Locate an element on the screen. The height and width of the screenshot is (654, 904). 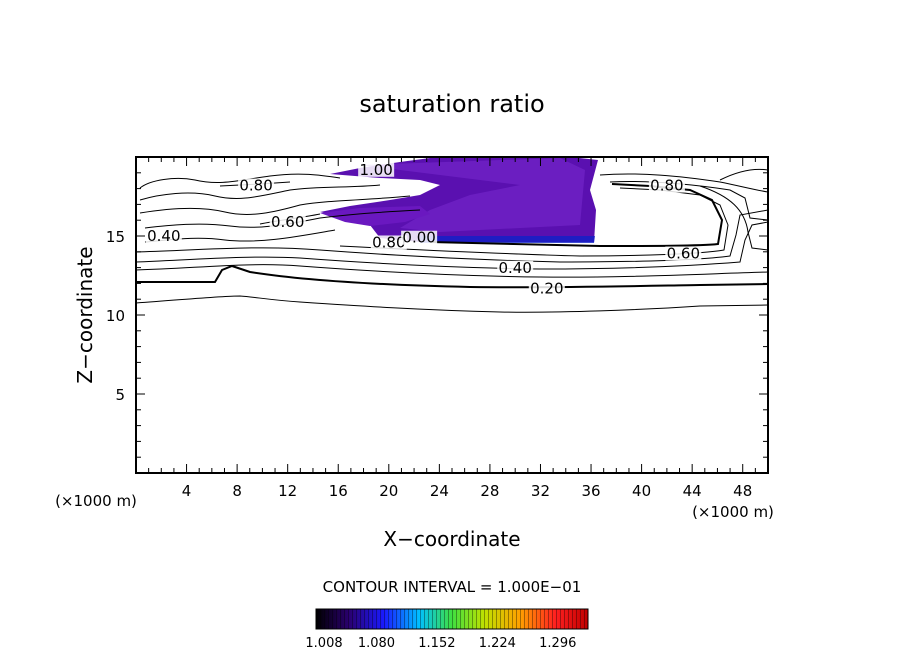
x-tick-label: 4 is located at coordinates (187, 491).